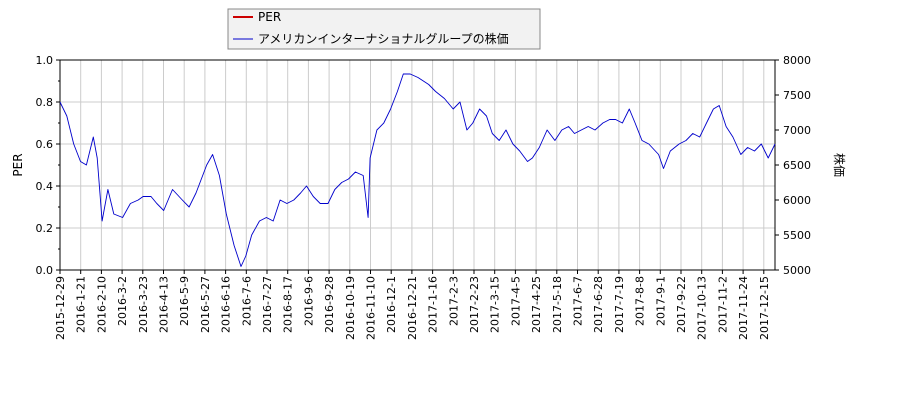 This screenshot has height=400, width=900. Describe the element at coordinates (839, 165) in the screenshot. I see `y-right-axis-title: 株価` at that location.